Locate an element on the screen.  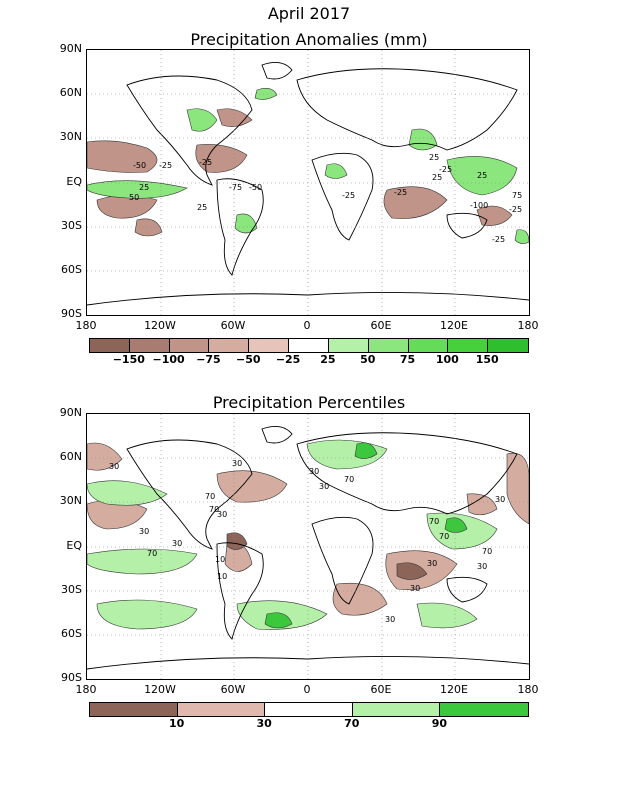
anomaly-dry-shading is located at coordinates (300, 172).